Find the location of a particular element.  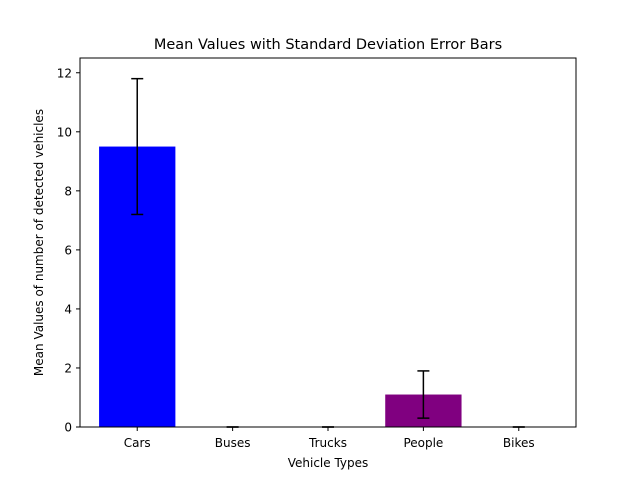

x-tick-label-buses: Buses is located at coordinates (233, 443).